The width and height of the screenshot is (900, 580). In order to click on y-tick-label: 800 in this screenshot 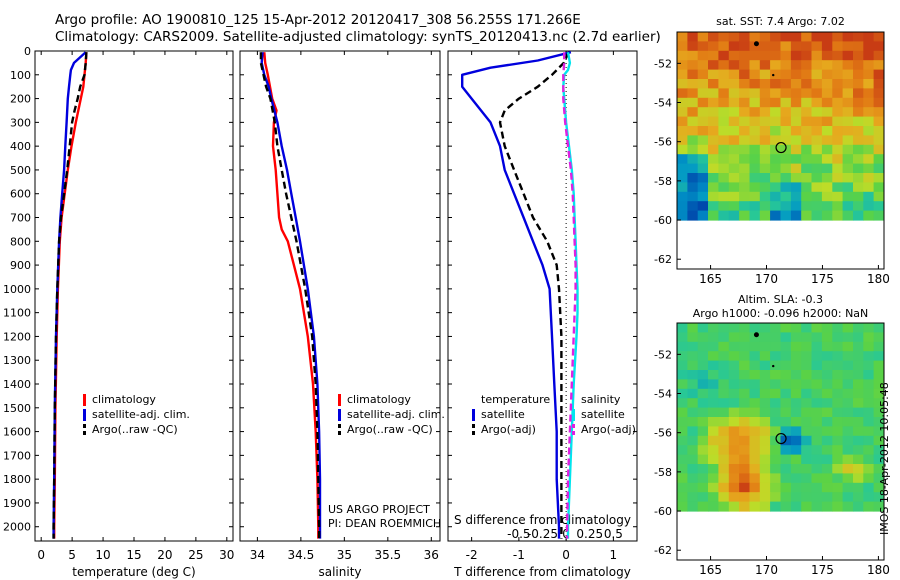, I will do `click(20, 241)`.